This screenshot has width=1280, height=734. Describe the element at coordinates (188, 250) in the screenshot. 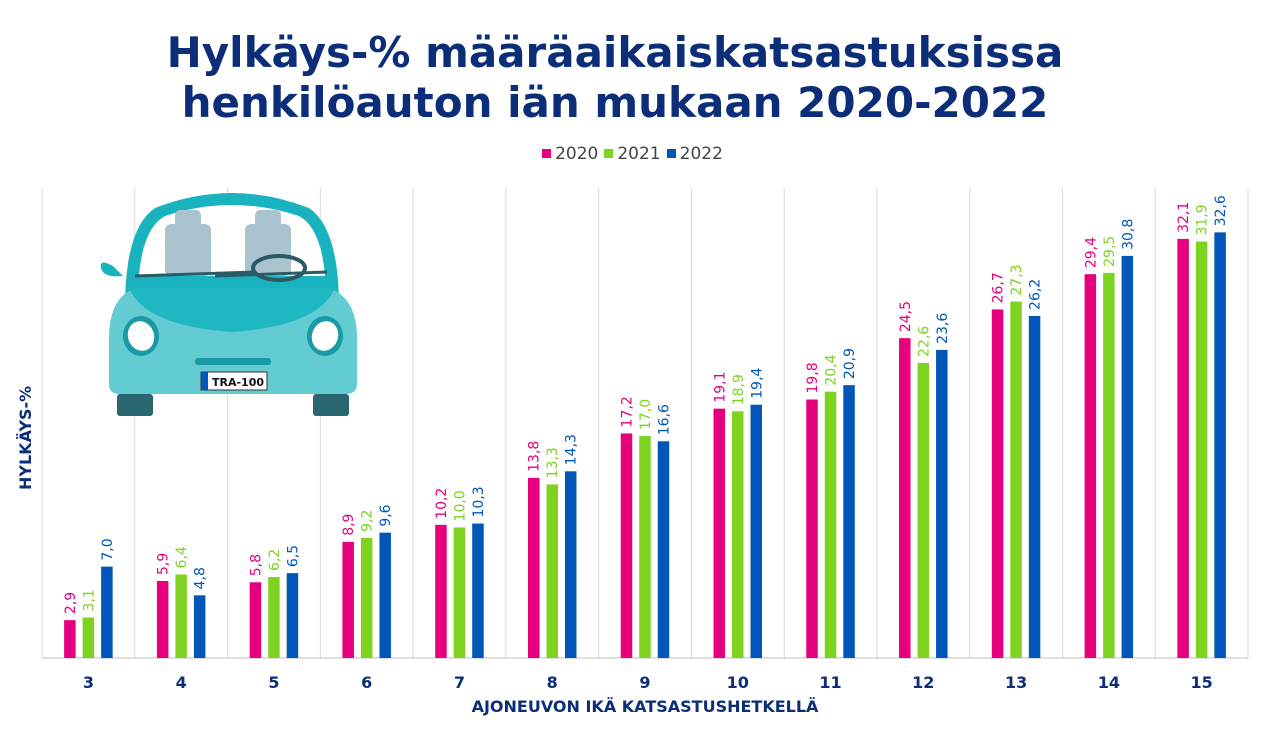

I see `car-seat-left` at that location.